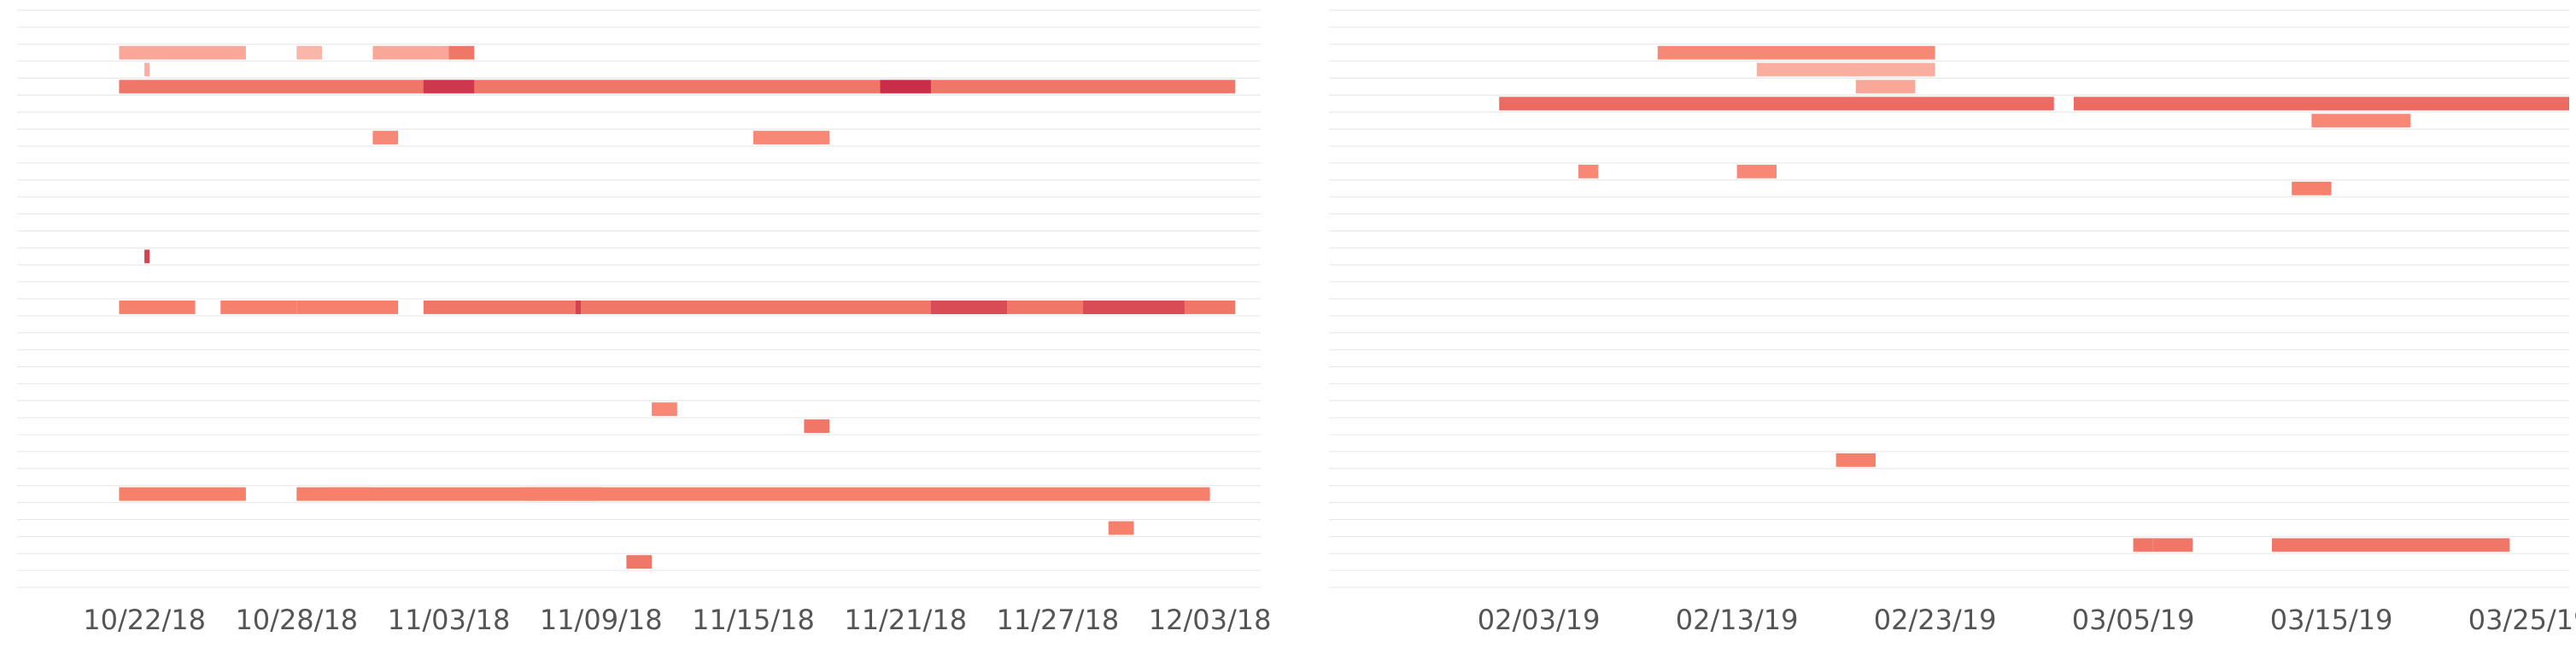 This screenshot has height=654, width=2576. What do you see at coordinates (2133, 620) in the screenshot?
I see `x-tick-label: 03/05/19` at bounding box center [2133, 620].